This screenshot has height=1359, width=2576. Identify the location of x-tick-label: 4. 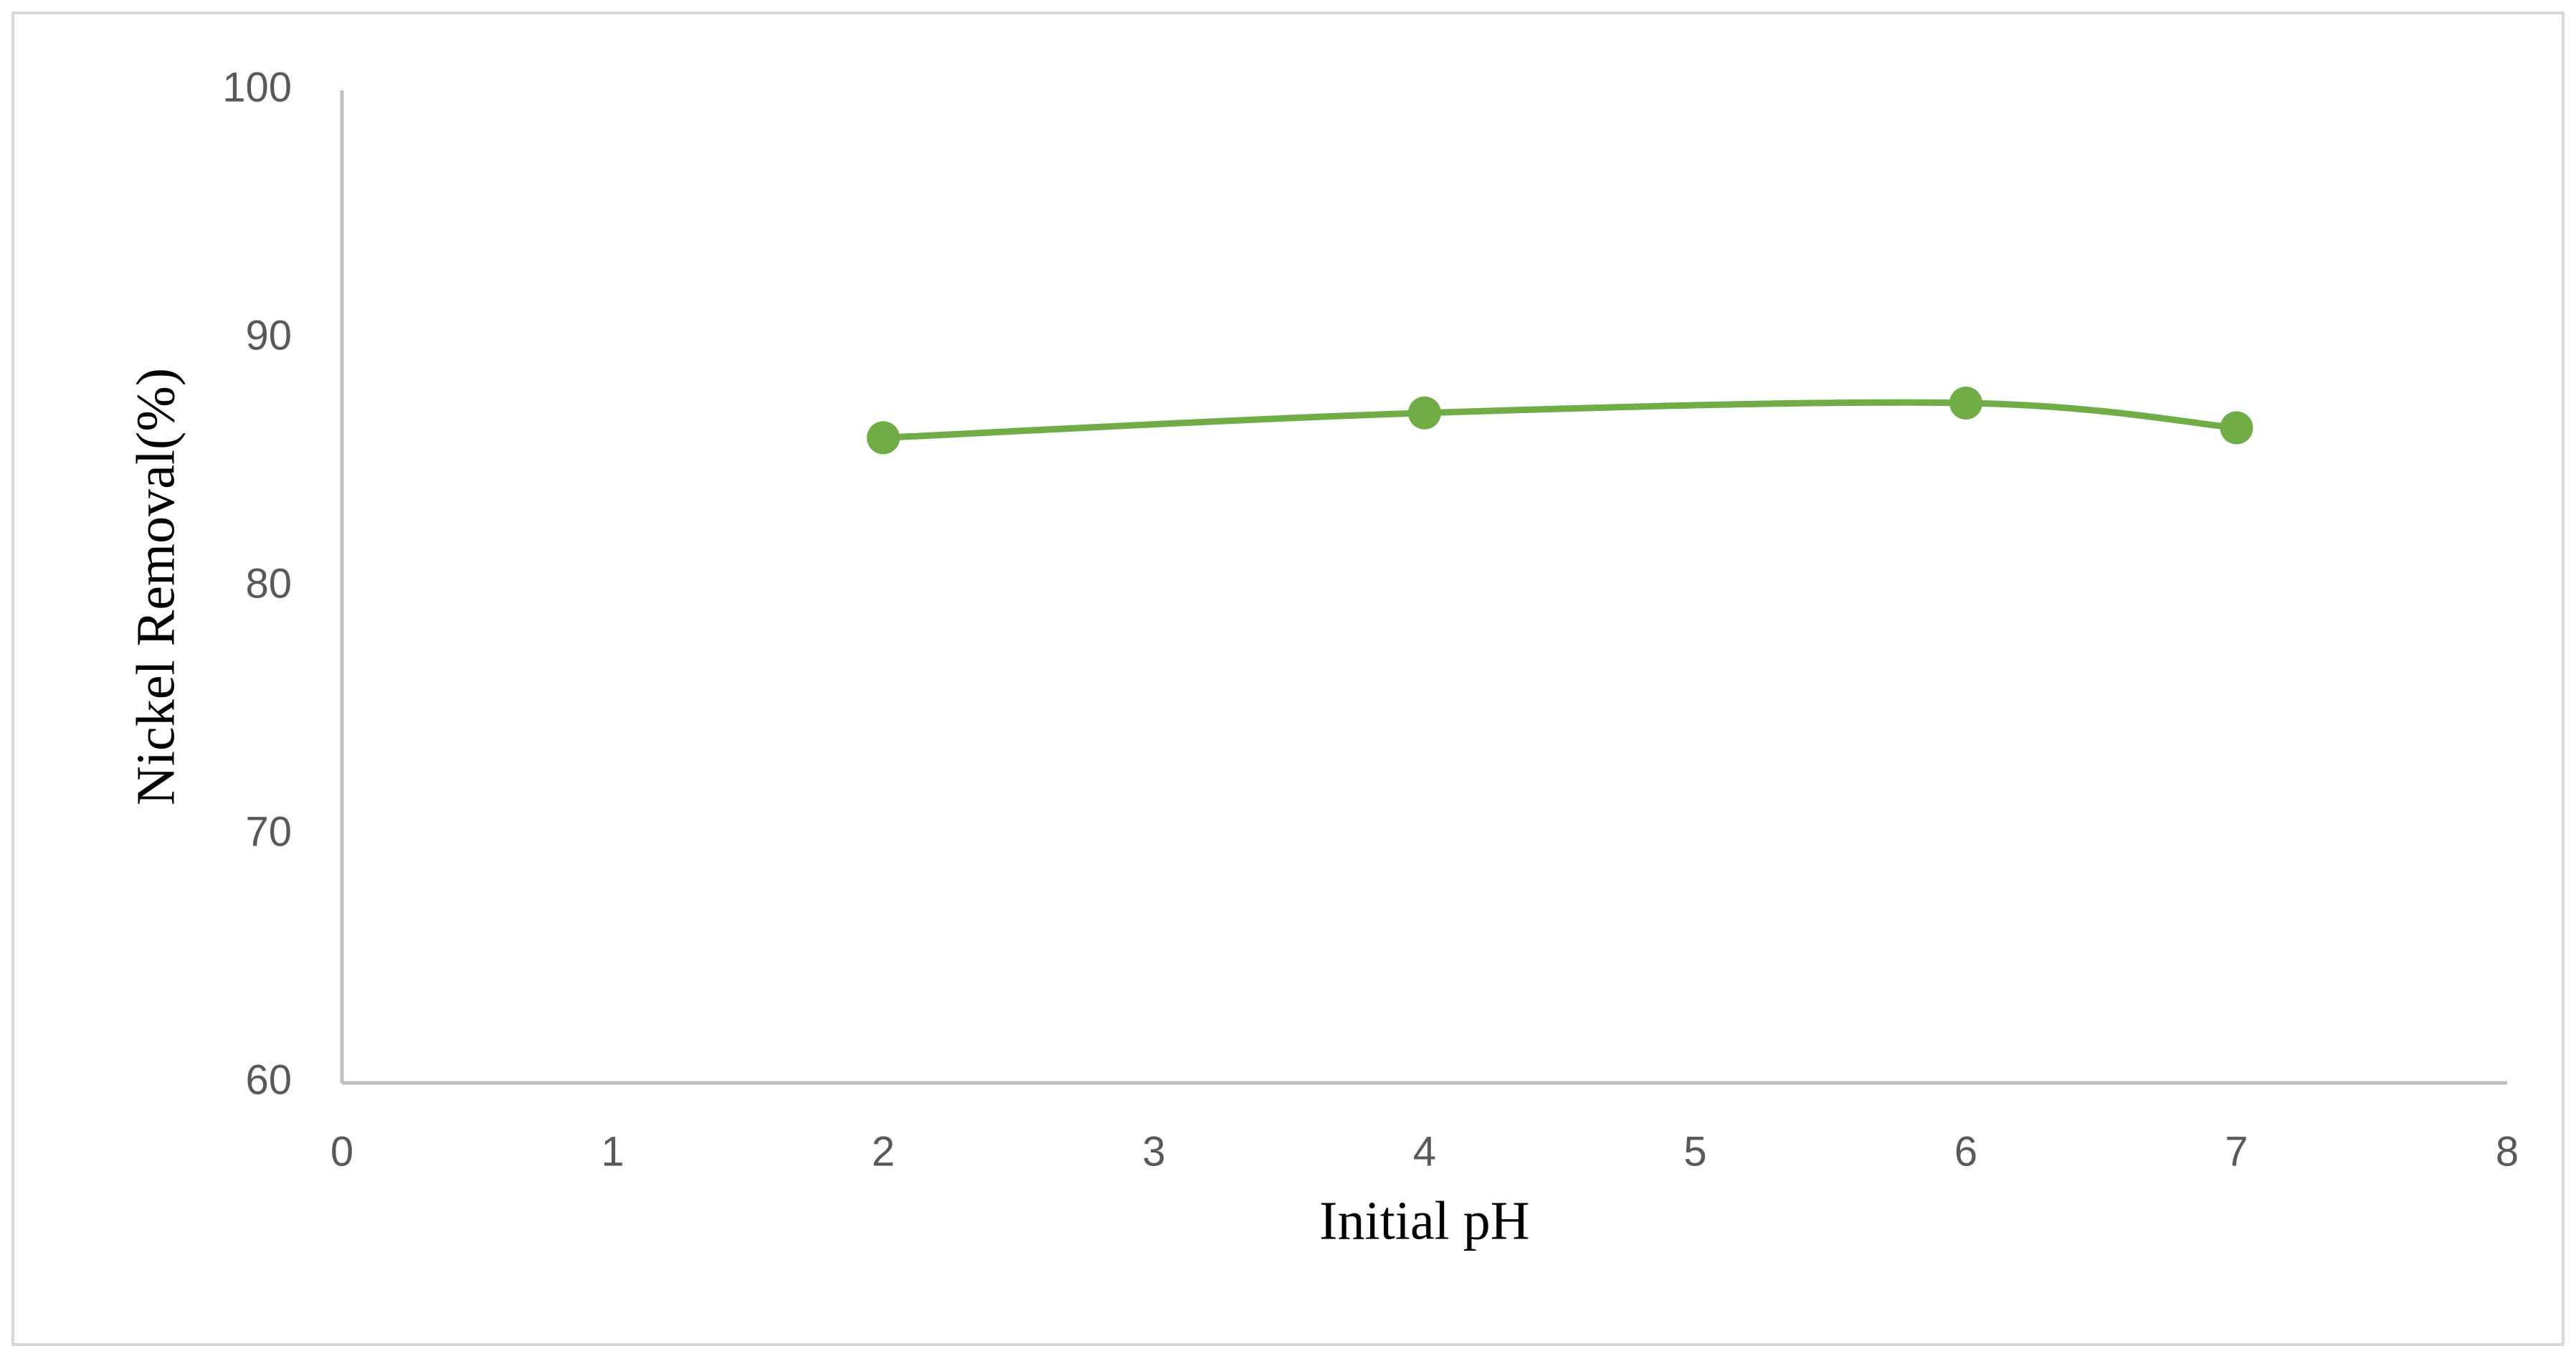
(1425, 1152).